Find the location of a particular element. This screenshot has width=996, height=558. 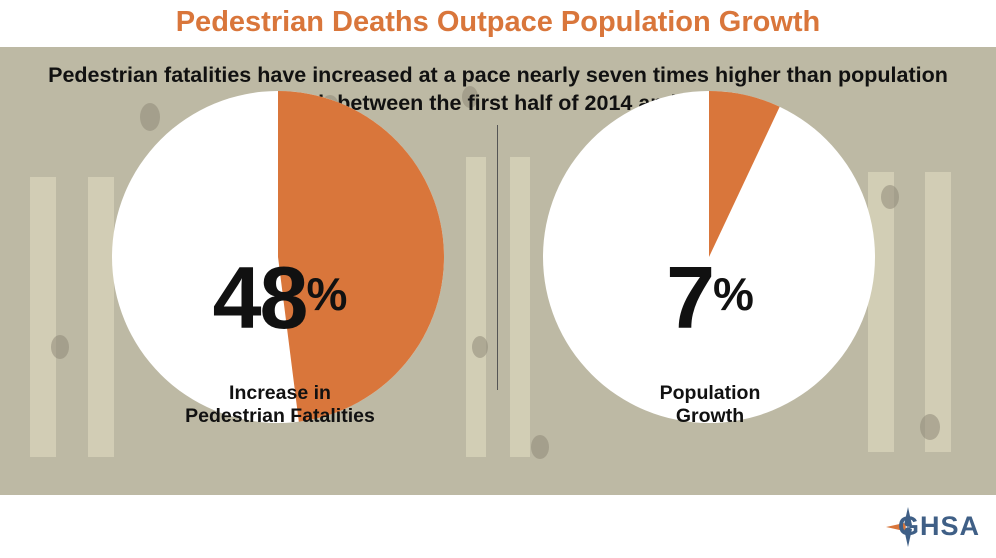

population-percent-label: 7% is located at coordinates (710, 298).